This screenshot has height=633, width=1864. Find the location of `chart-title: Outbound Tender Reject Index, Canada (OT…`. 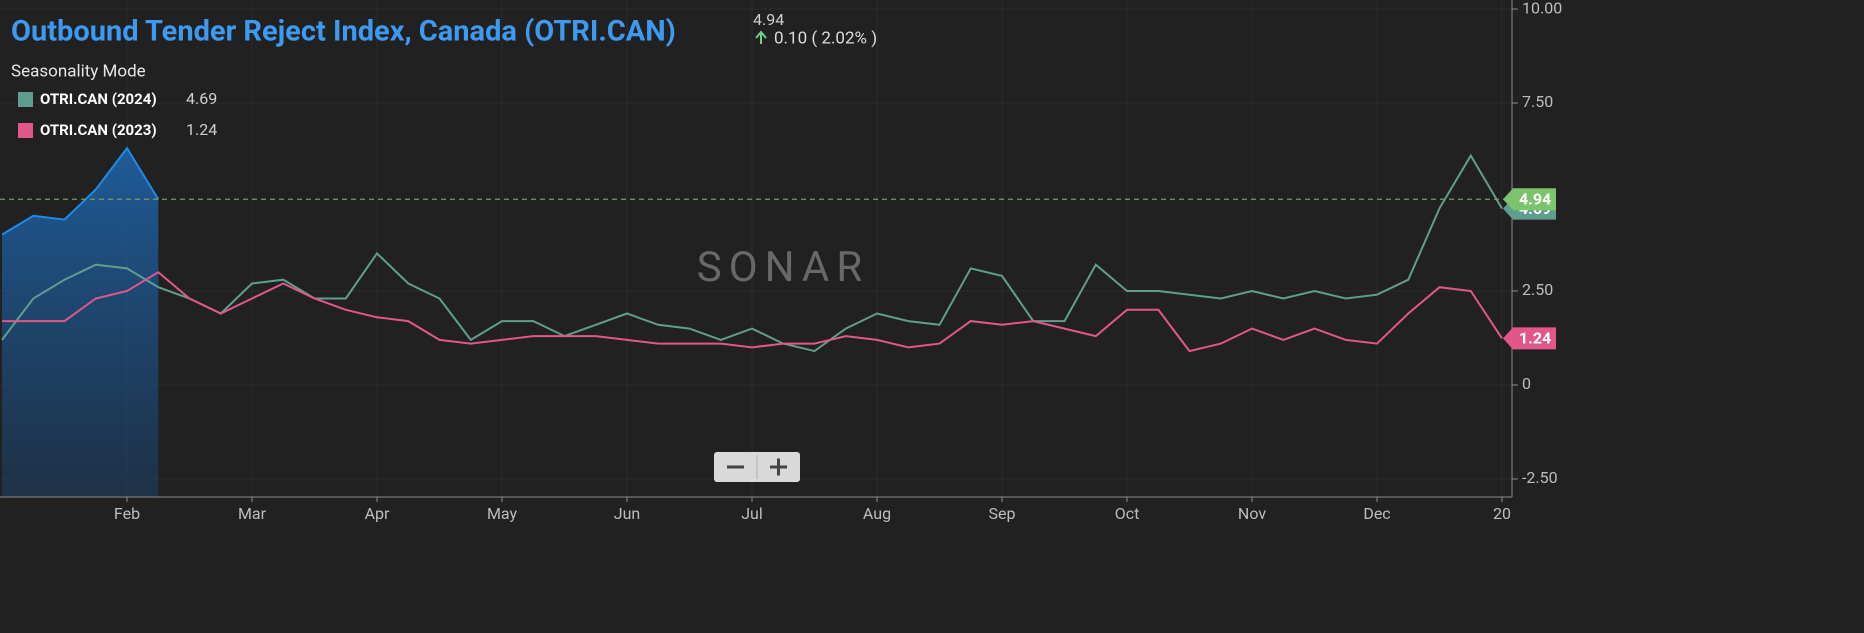

chart-title: Outbound Tender Reject Index, Canada (OT… is located at coordinates (343, 32).